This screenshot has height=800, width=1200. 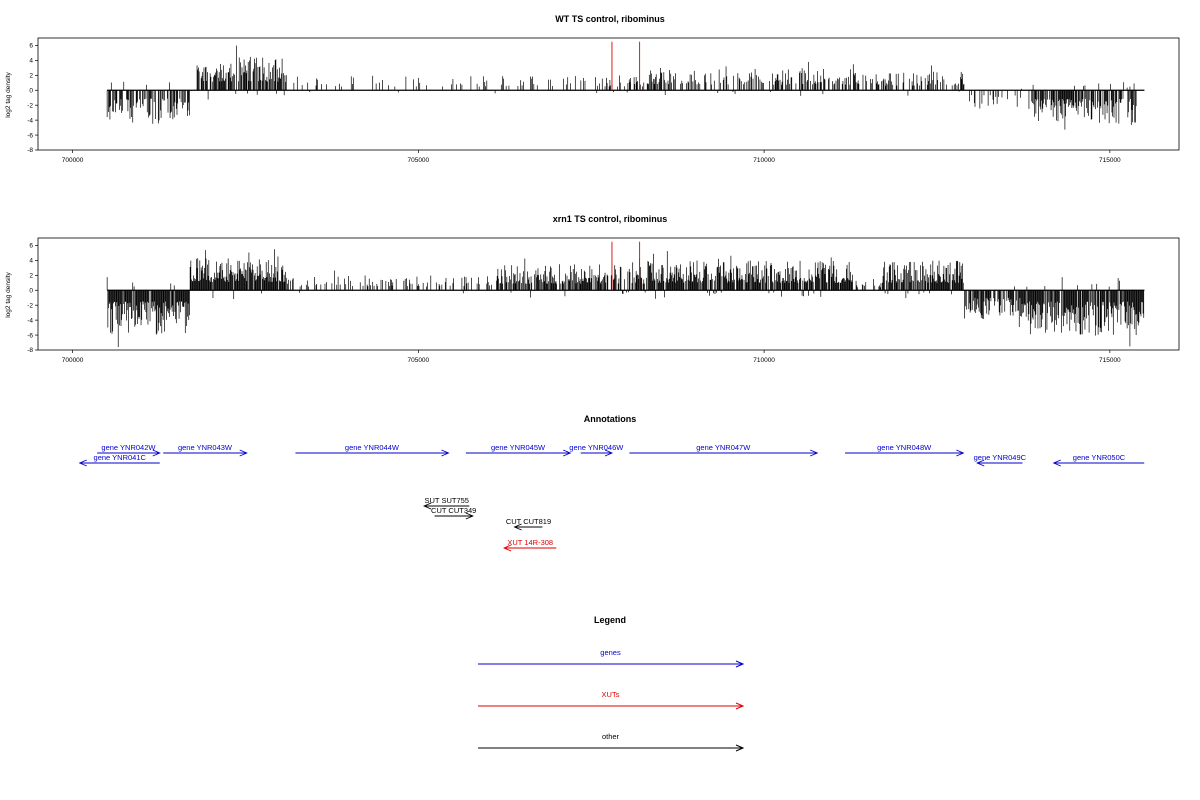 What do you see at coordinates (528, 521) in the screenshot?
I see `annotation-label: CUT CUT819` at bounding box center [528, 521].